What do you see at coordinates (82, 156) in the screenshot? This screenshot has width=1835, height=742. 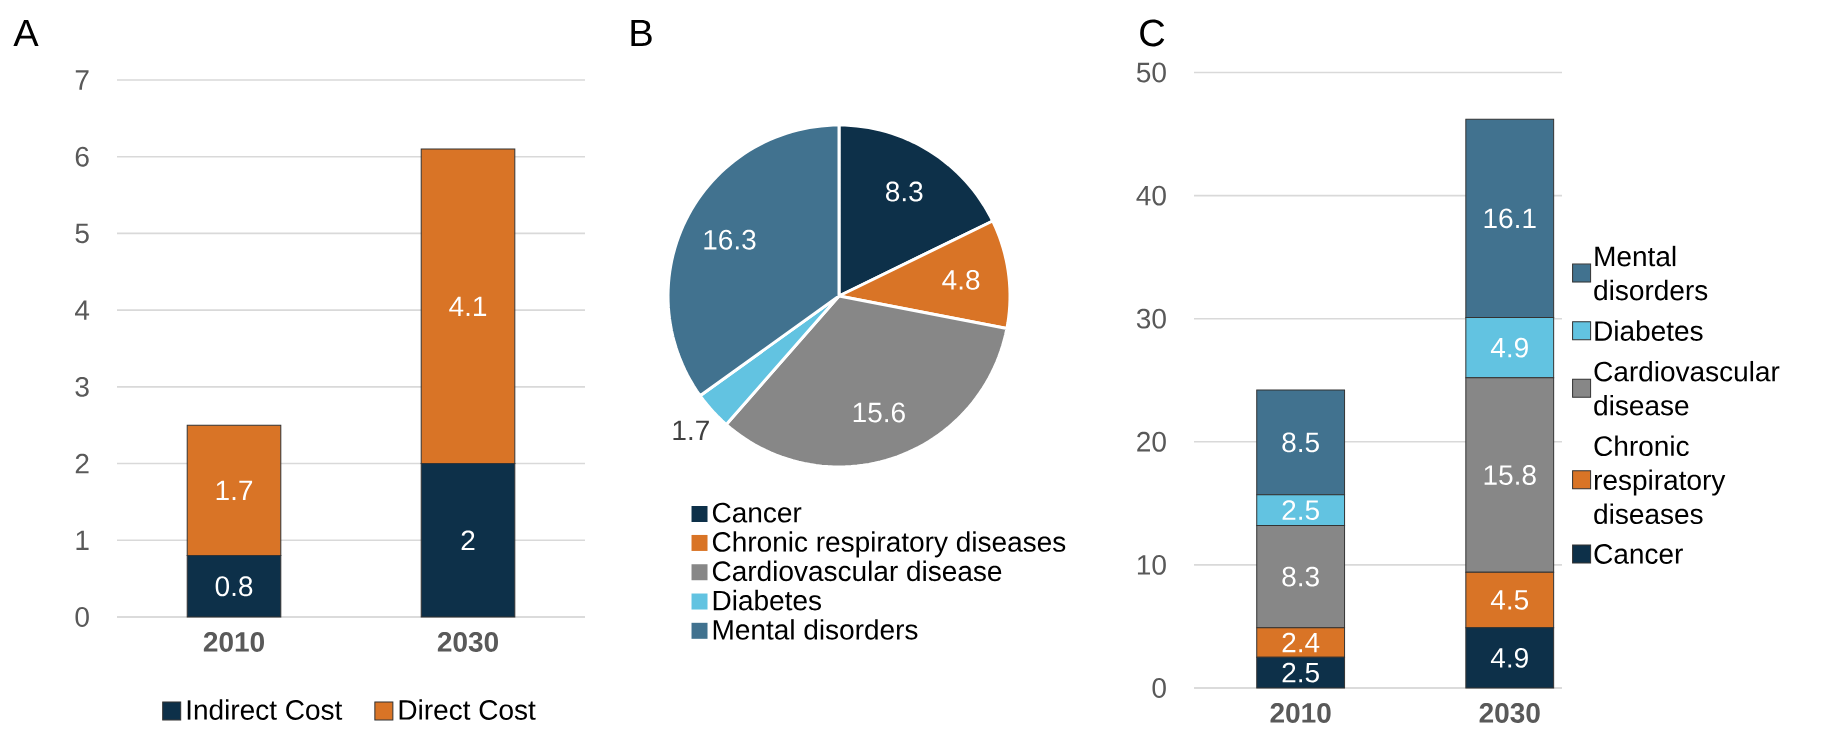 I see `y-tick-label: 6` at bounding box center [82, 156].